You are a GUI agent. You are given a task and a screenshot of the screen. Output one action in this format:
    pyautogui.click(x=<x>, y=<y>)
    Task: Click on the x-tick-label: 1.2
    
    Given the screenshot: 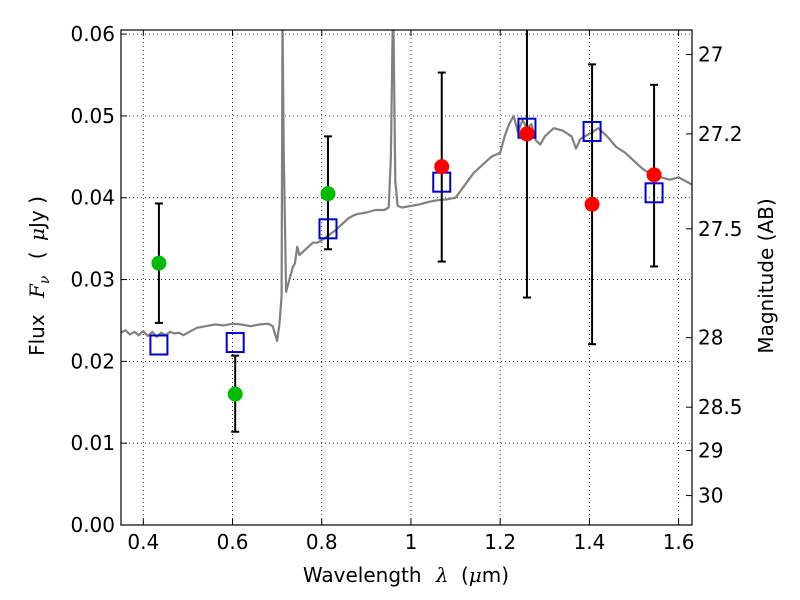 What is the action you would take?
    pyautogui.click(x=500, y=542)
    